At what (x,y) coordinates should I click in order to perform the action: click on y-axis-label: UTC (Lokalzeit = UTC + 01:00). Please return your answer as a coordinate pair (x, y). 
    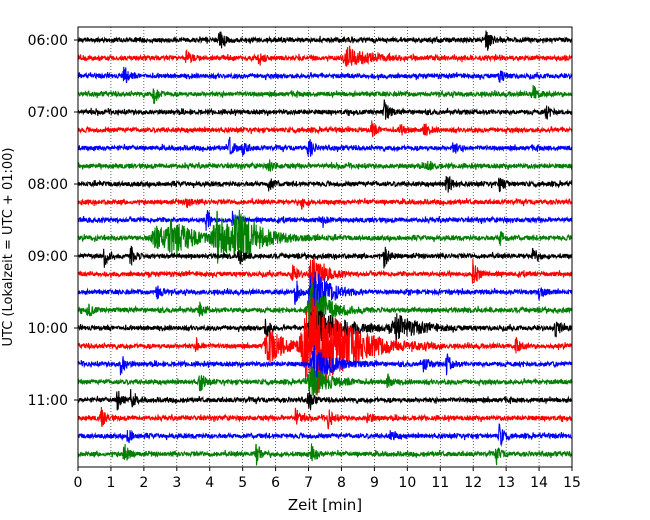
    Looking at the image, I should click on (8, 247).